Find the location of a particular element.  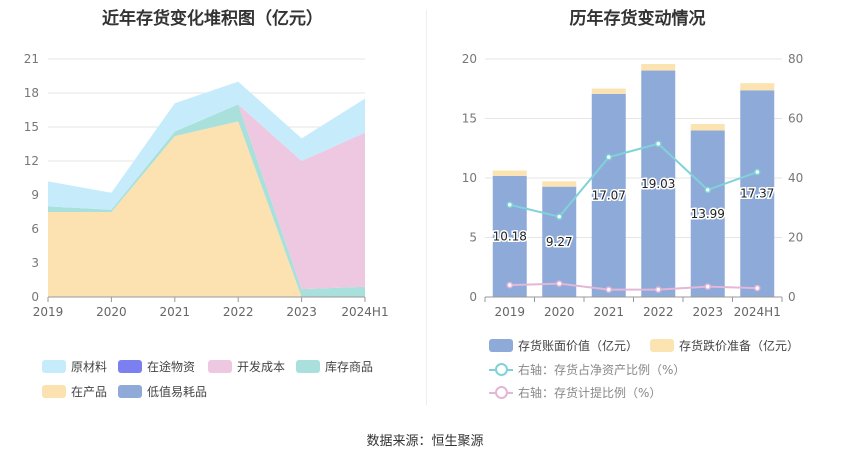

y-tick-label: 20 is located at coordinates (469, 59).